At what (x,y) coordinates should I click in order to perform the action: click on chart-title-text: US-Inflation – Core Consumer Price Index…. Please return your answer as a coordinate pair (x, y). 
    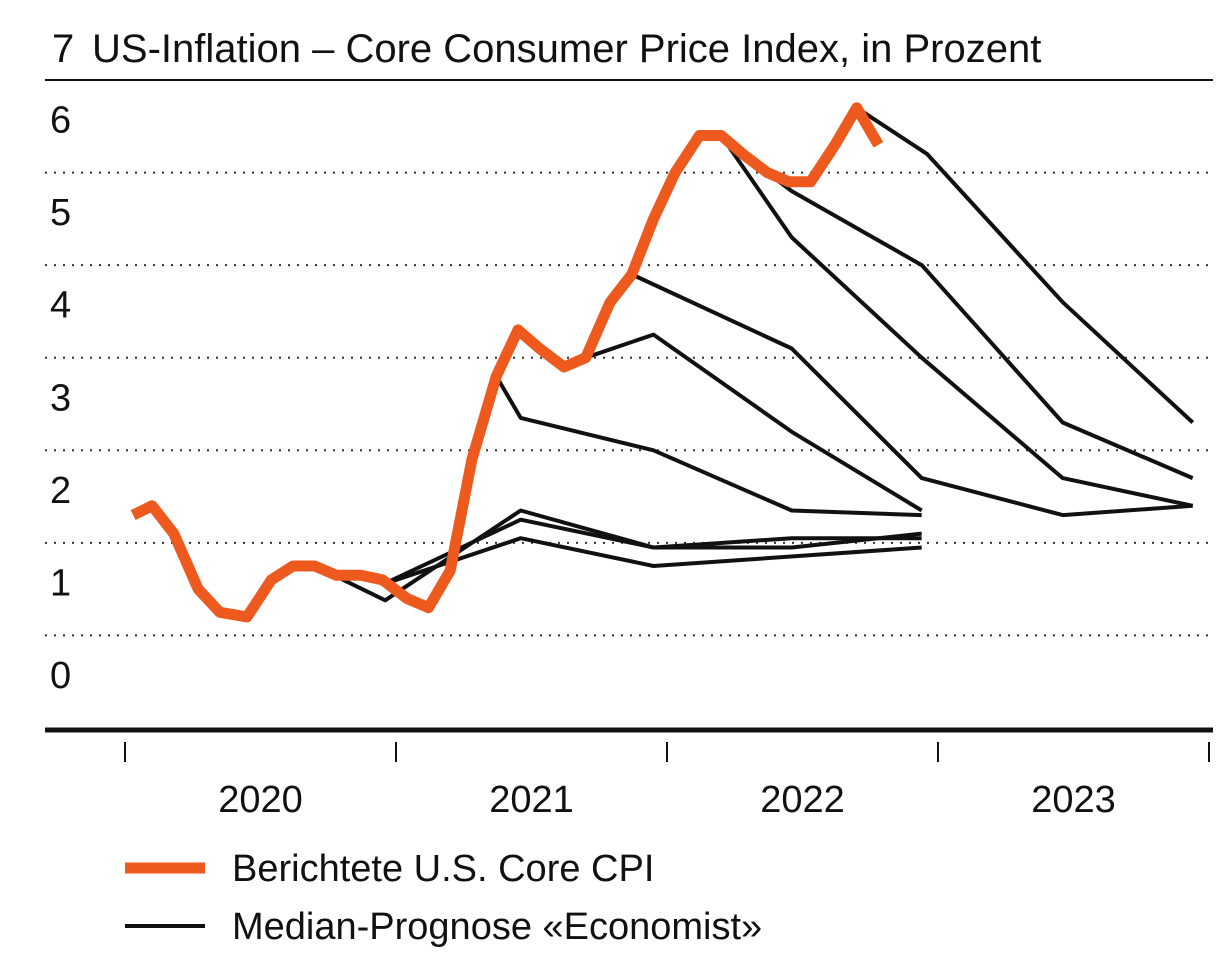
    Looking at the image, I should click on (566, 49).